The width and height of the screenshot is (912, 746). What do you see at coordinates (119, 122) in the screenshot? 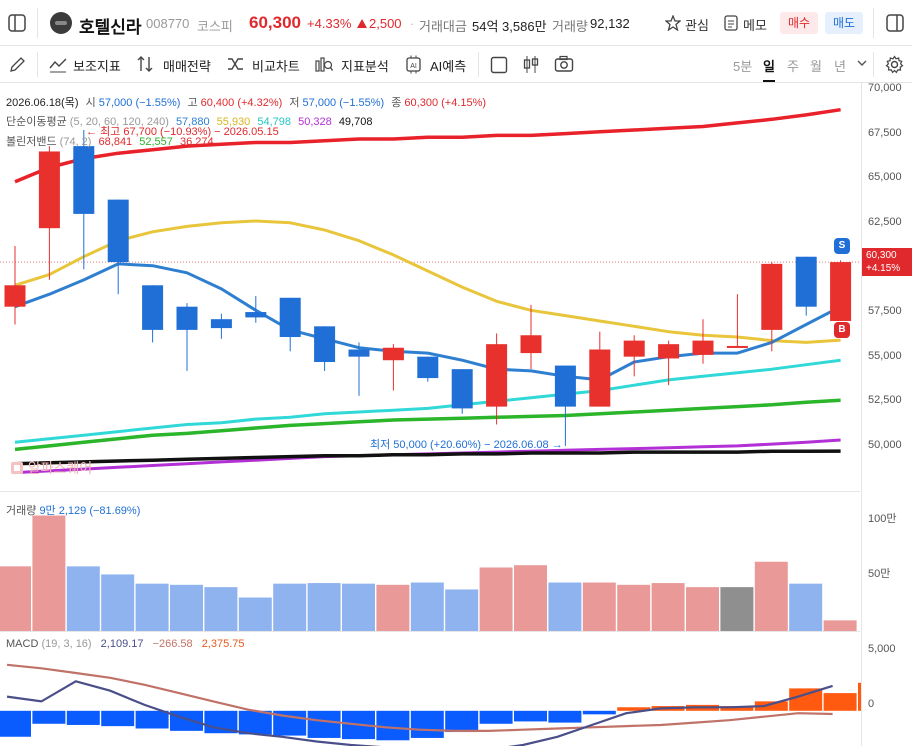
I see `ma-params: (5, 20, 60, 120, 240)` at bounding box center [119, 122].